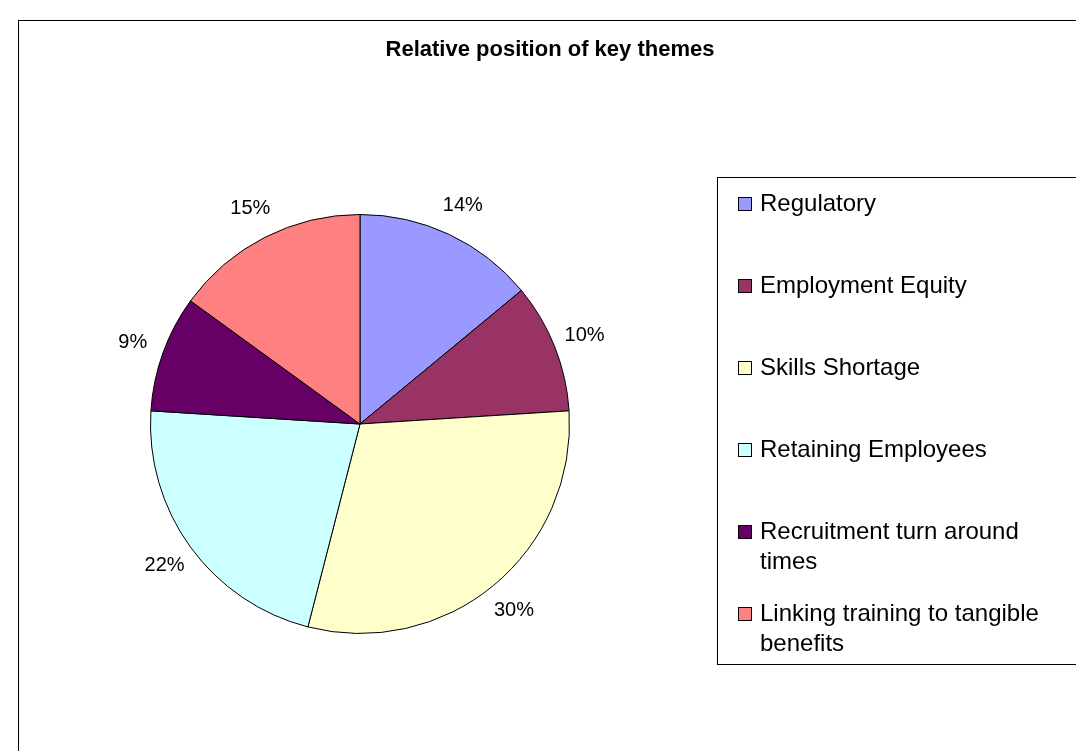  Describe the element at coordinates (514, 608) in the screenshot. I see `data-label: 30%` at that location.